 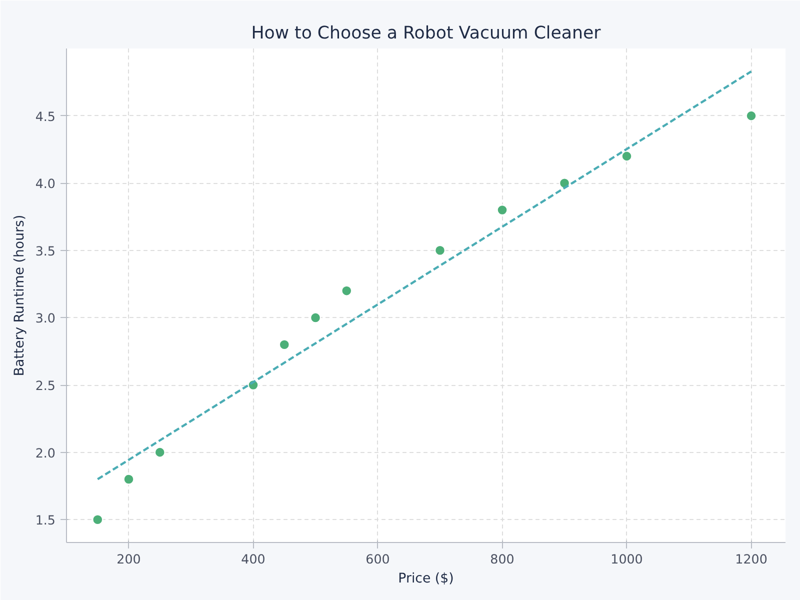 What do you see at coordinates (502, 559) in the screenshot?
I see `x-tick-label: 800` at bounding box center [502, 559].